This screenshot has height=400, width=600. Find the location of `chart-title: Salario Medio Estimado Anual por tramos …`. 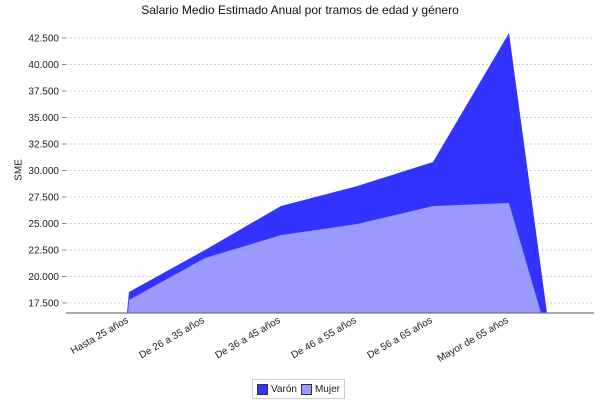

chart-title: Salario Medio Estimado Anual por tramos … is located at coordinates (300, 10).